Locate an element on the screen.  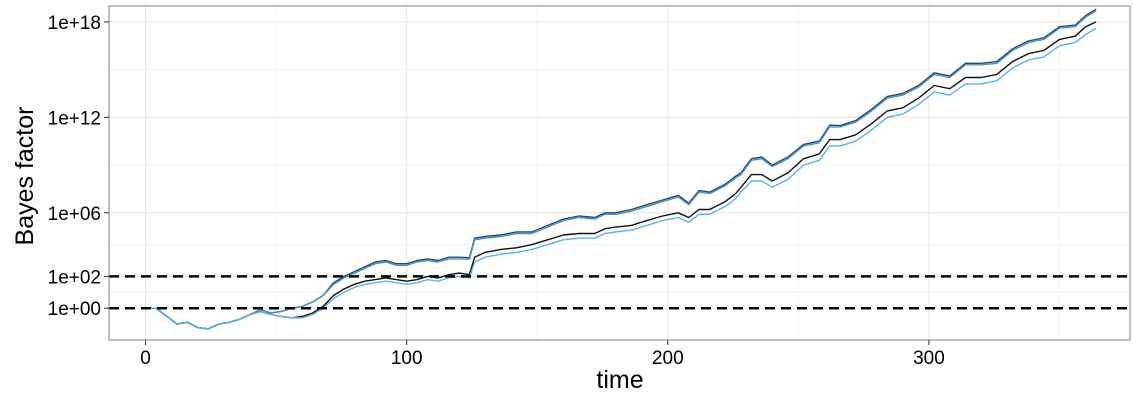
reference-lines is located at coordinates (619, 292).